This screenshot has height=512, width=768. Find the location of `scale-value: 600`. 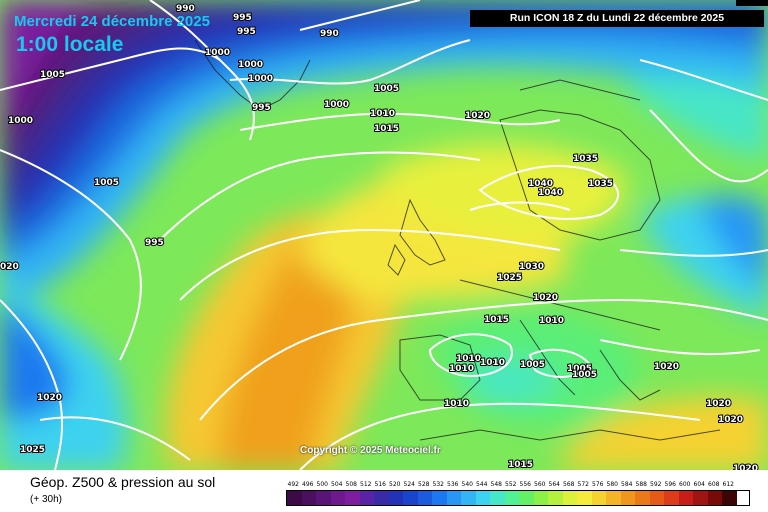

scale-value: 600 is located at coordinates (685, 484).